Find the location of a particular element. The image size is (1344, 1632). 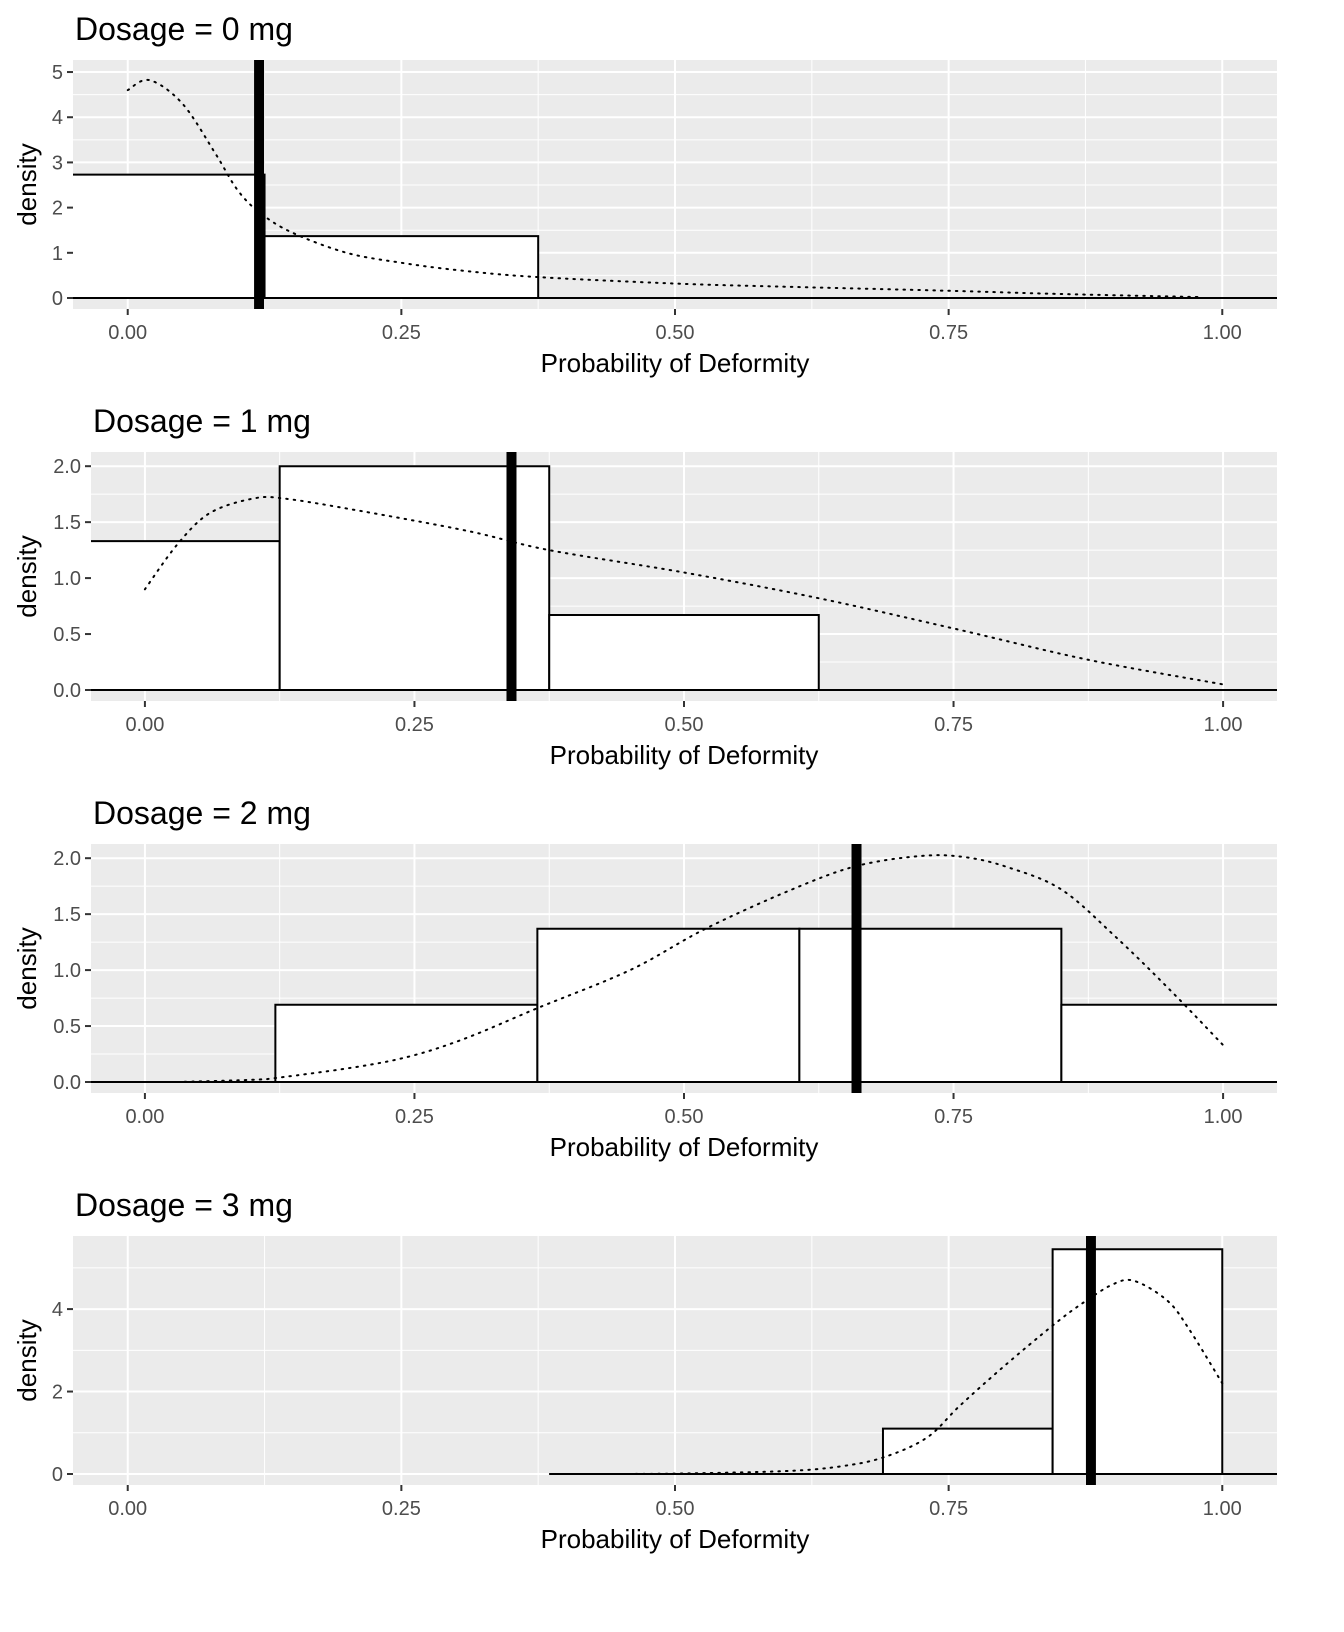

panel-title: Dosage = 3 mg is located at coordinates (184, 1205).